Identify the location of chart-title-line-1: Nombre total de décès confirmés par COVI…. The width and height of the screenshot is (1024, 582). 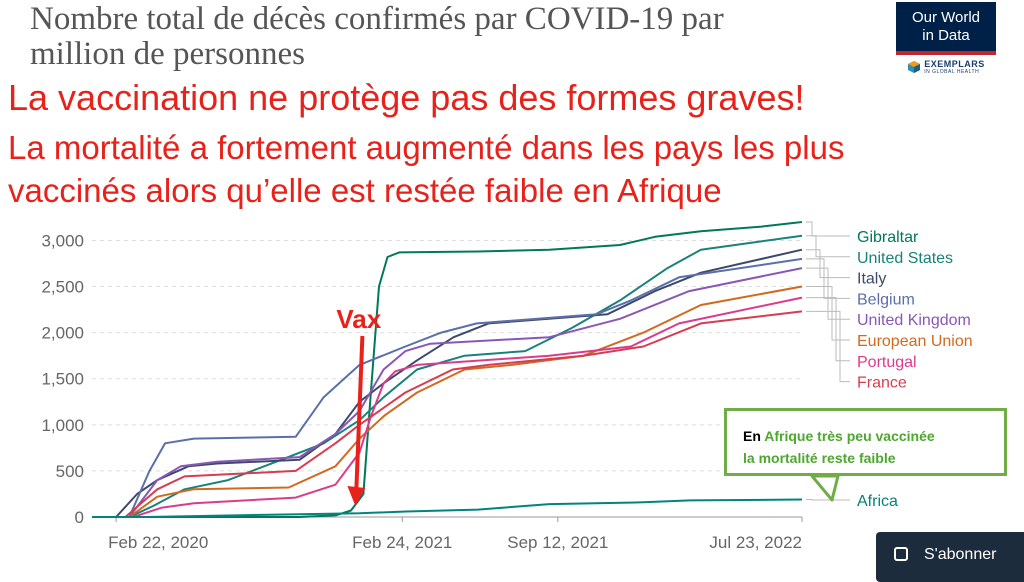
(377, 19).